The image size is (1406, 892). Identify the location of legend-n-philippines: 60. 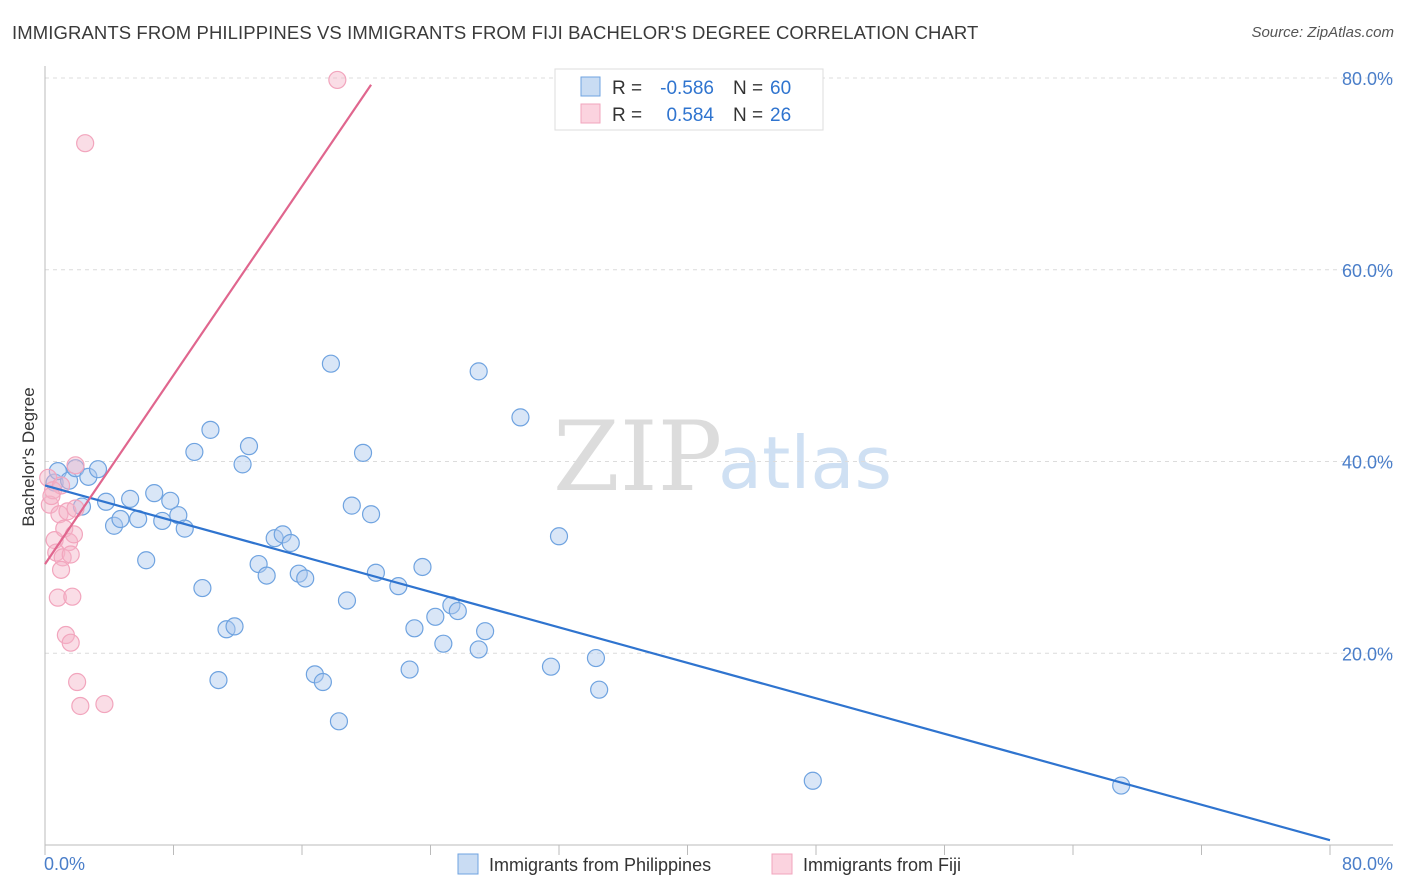
(780, 88).